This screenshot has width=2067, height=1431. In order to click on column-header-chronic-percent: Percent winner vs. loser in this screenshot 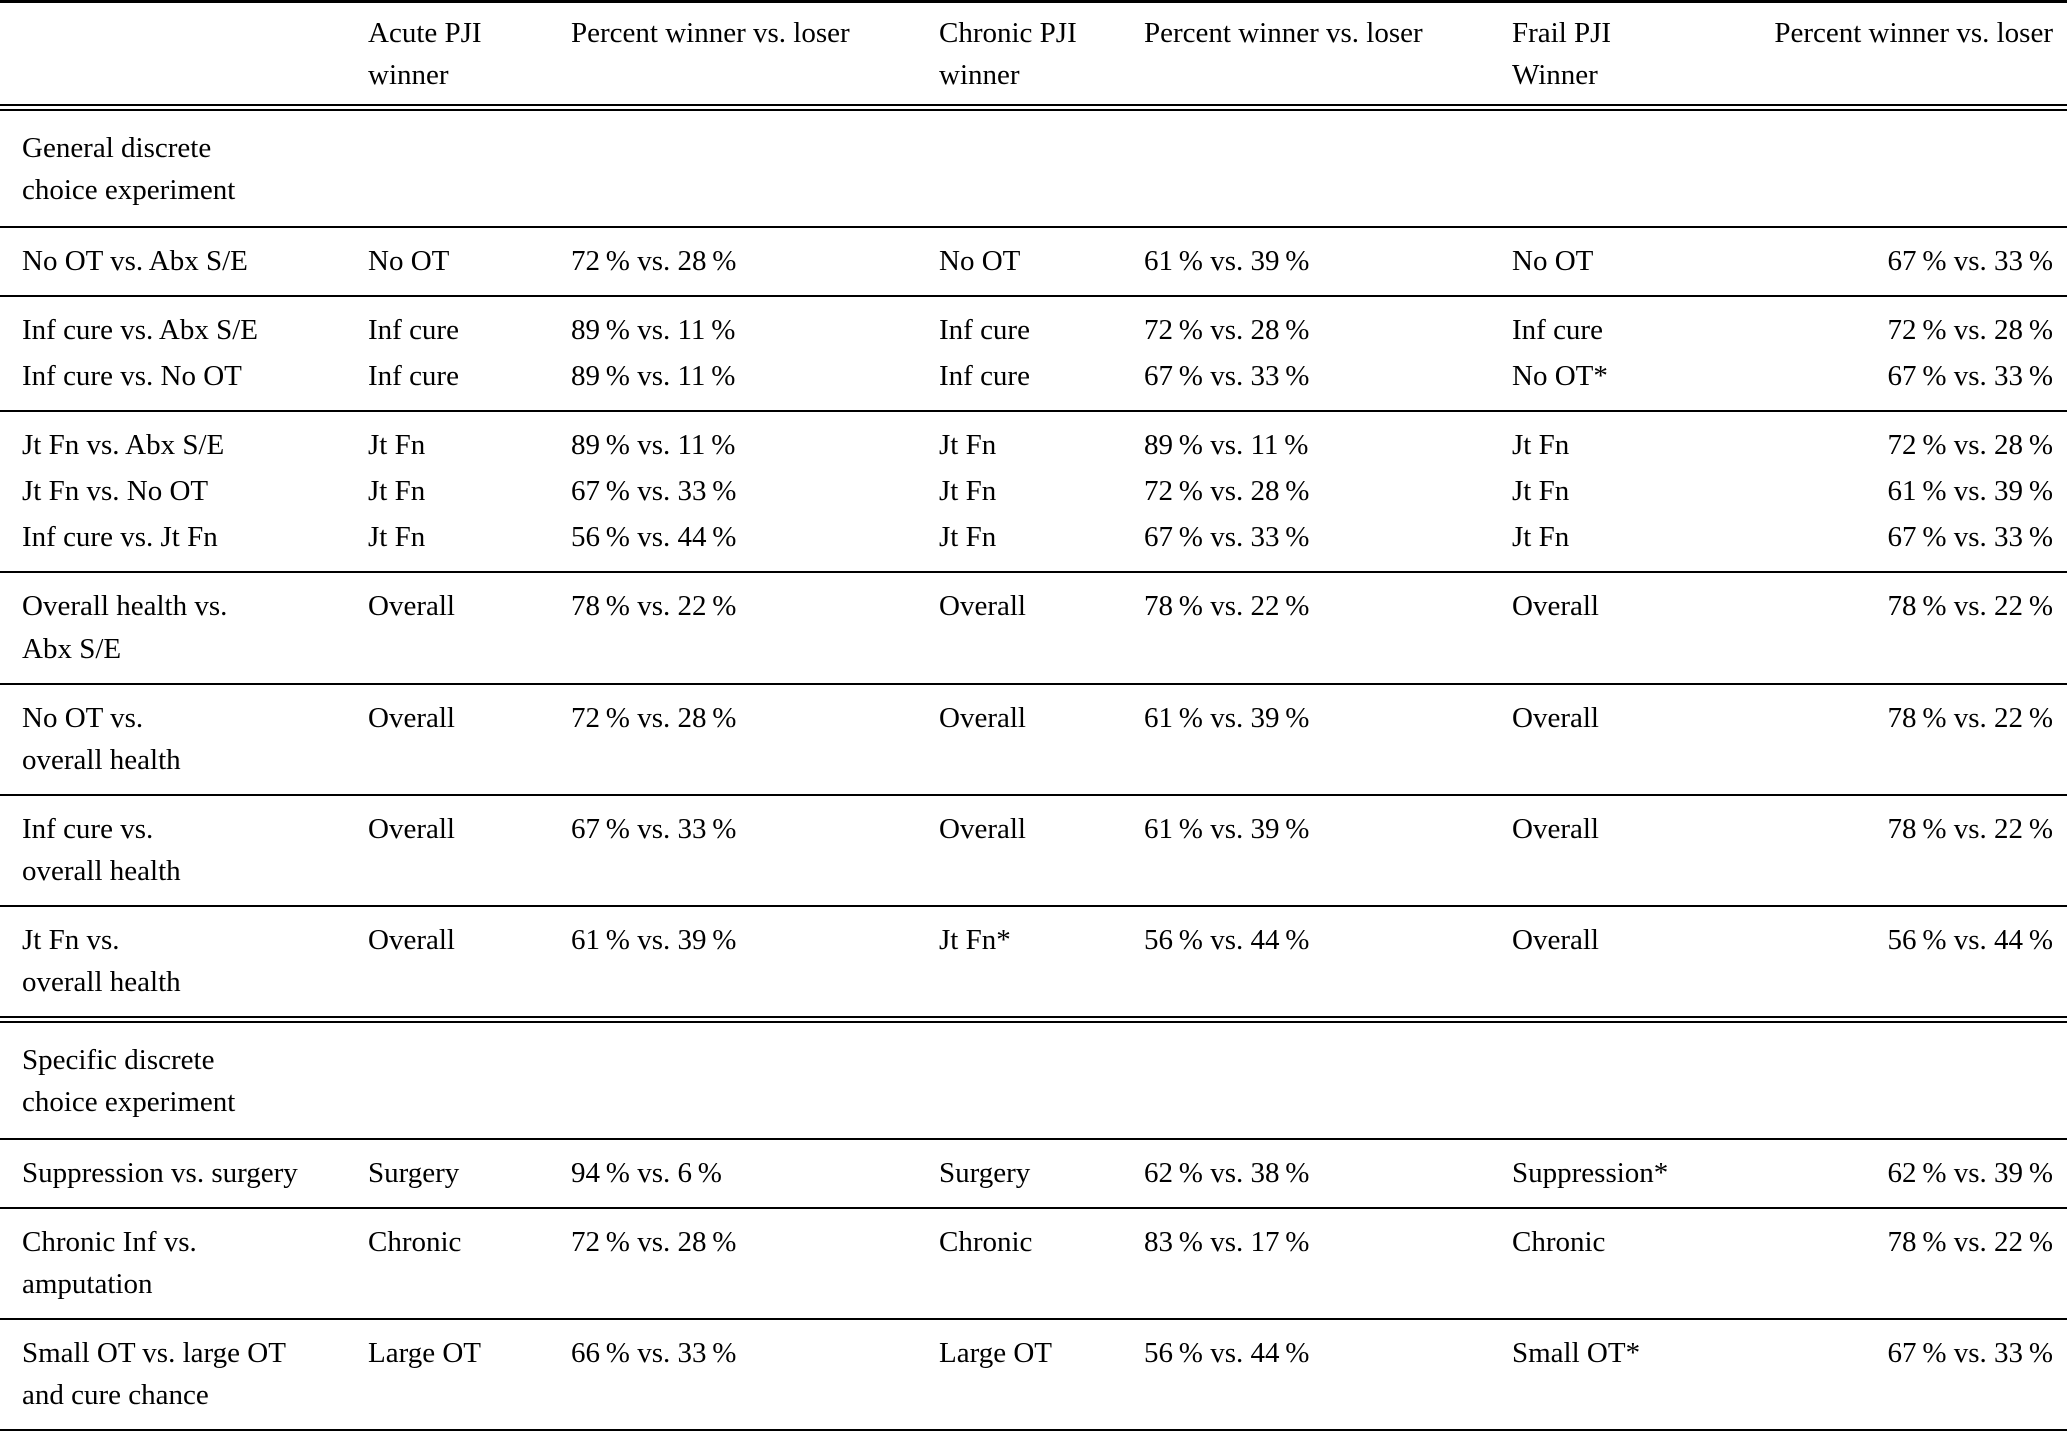, I will do `click(1328, 56)`.